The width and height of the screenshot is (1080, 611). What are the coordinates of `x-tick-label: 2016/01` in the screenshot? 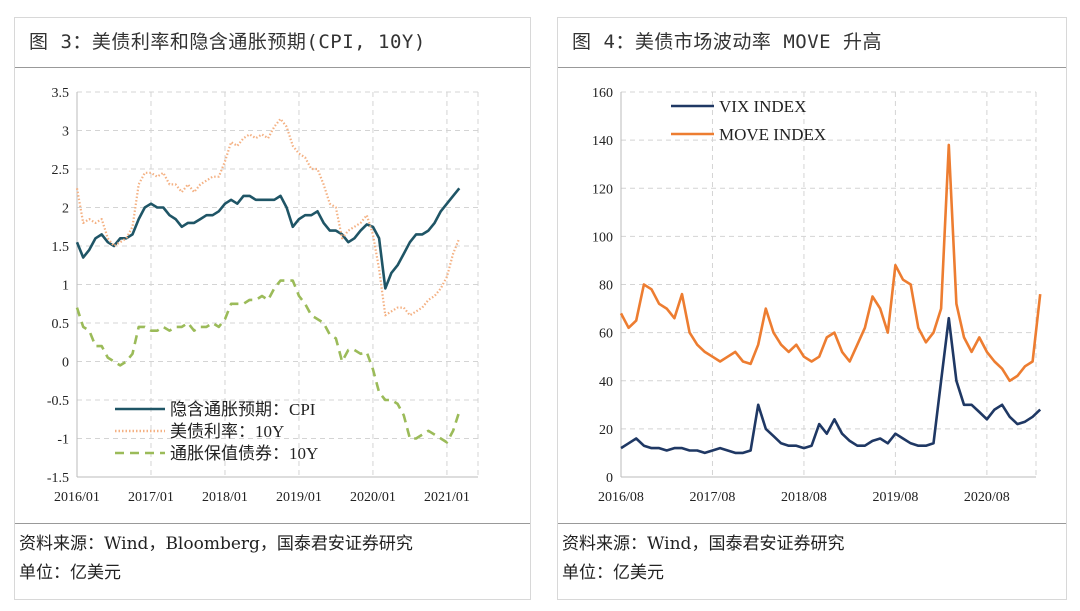 It's located at (77, 497).